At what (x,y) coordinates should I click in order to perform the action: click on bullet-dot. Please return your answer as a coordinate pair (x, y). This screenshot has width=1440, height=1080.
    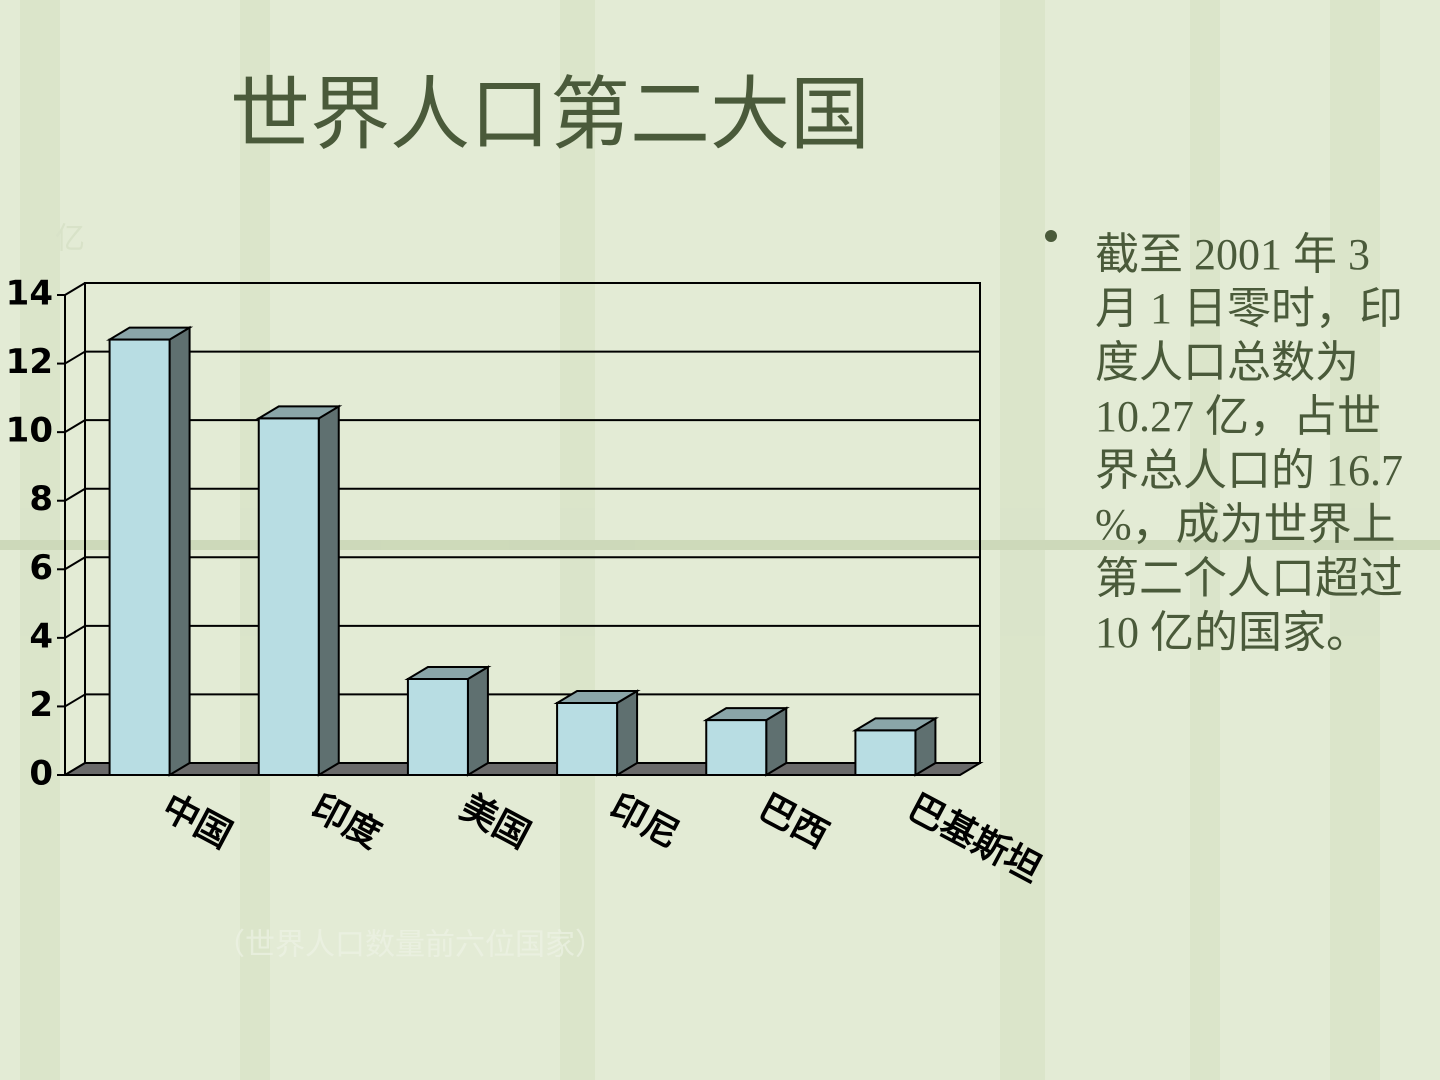
    Looking at the image, I should click on (1051, 236).